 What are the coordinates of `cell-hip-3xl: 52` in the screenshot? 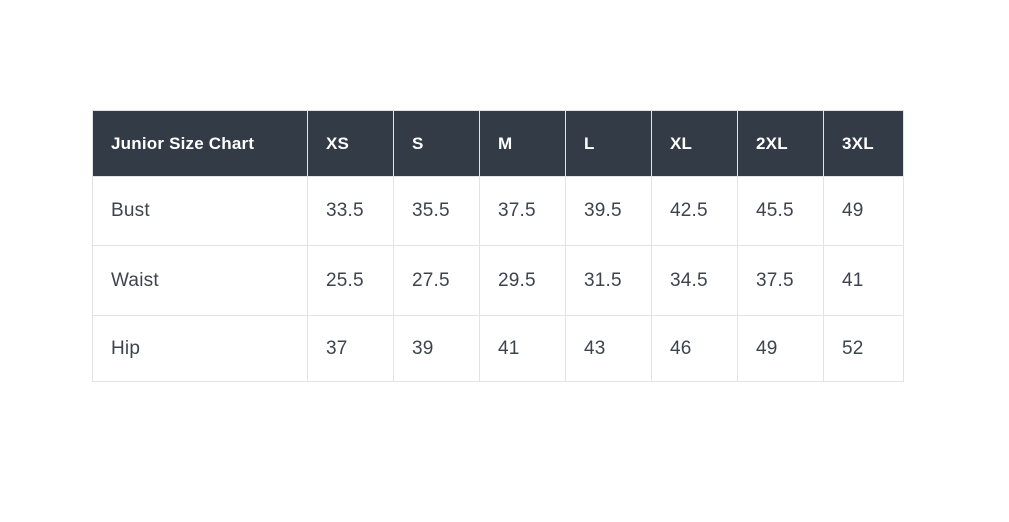 It's located at (863, 348).